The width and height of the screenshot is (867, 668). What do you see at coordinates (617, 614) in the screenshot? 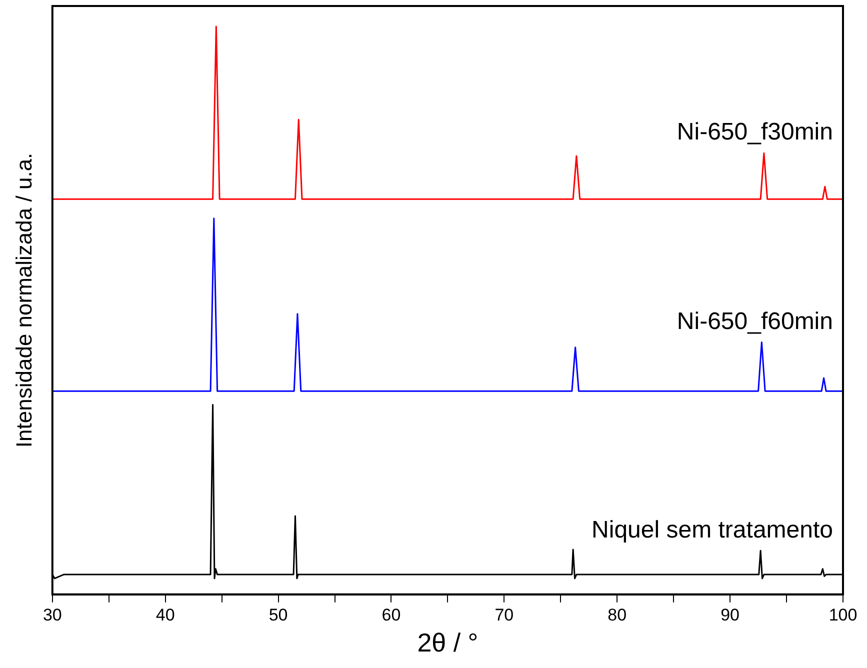
I see `x-tick-label: 80` at bounding box center [617, 614].